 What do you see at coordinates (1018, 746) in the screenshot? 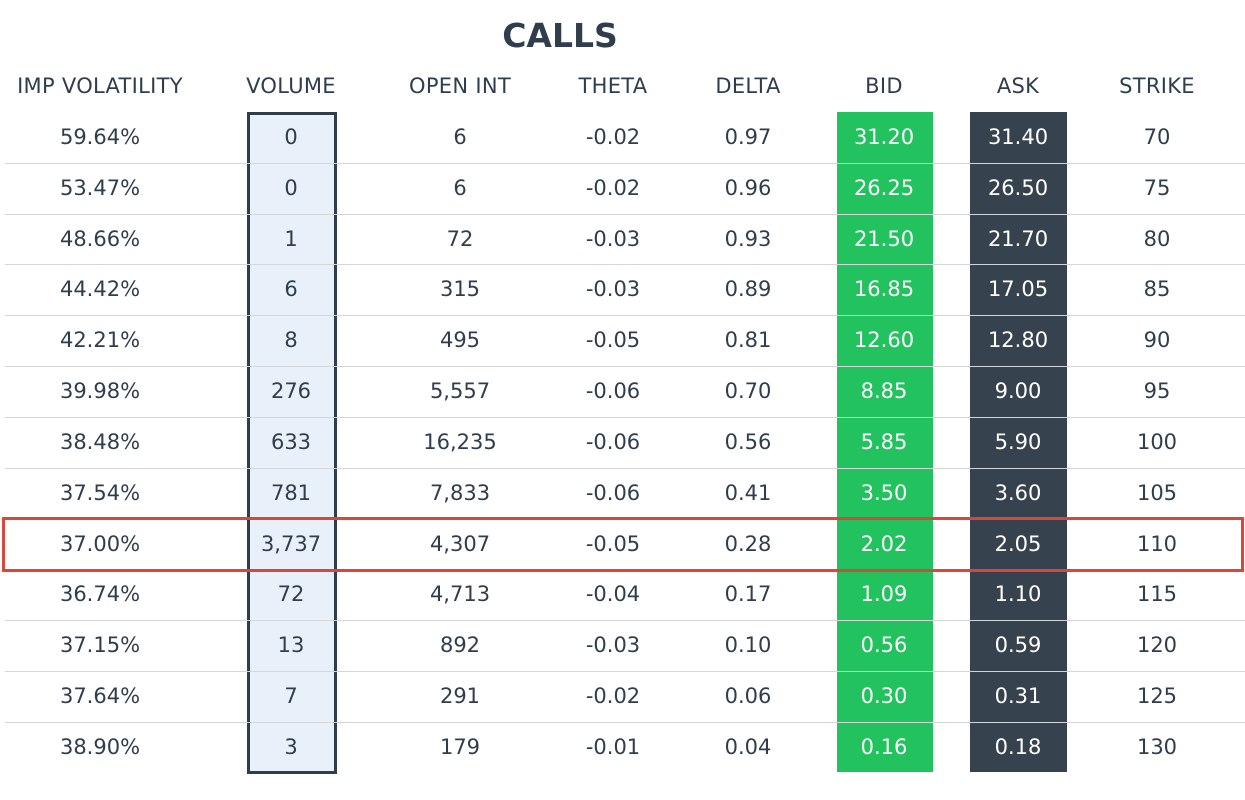
I see `table-cell: 0.18` at bounding box center [1018, 746].